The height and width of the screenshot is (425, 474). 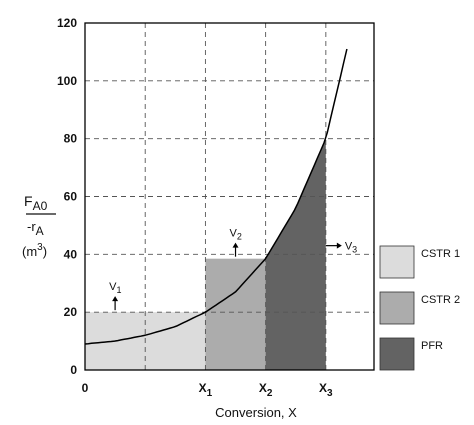 What do you see at coordinates (326, 390) in the screenshot?
I see `x-tick-label-3: X3` at bounding box center [326, 390].